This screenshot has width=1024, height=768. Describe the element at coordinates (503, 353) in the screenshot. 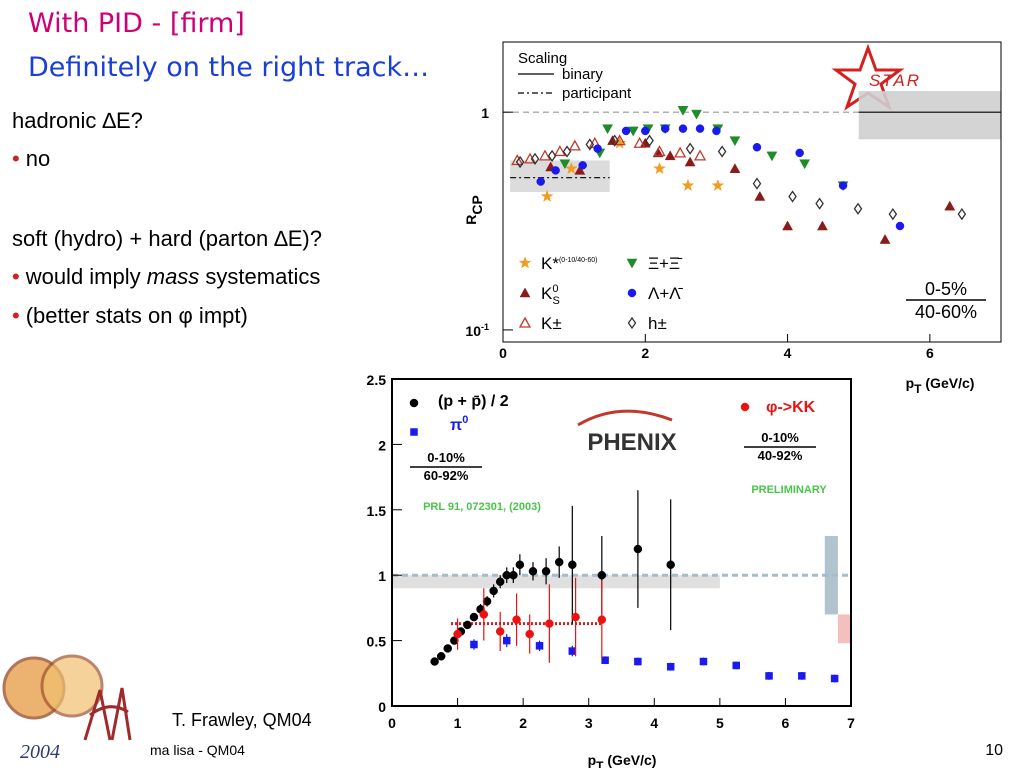

I see `x-tick-label: 0` at that location.